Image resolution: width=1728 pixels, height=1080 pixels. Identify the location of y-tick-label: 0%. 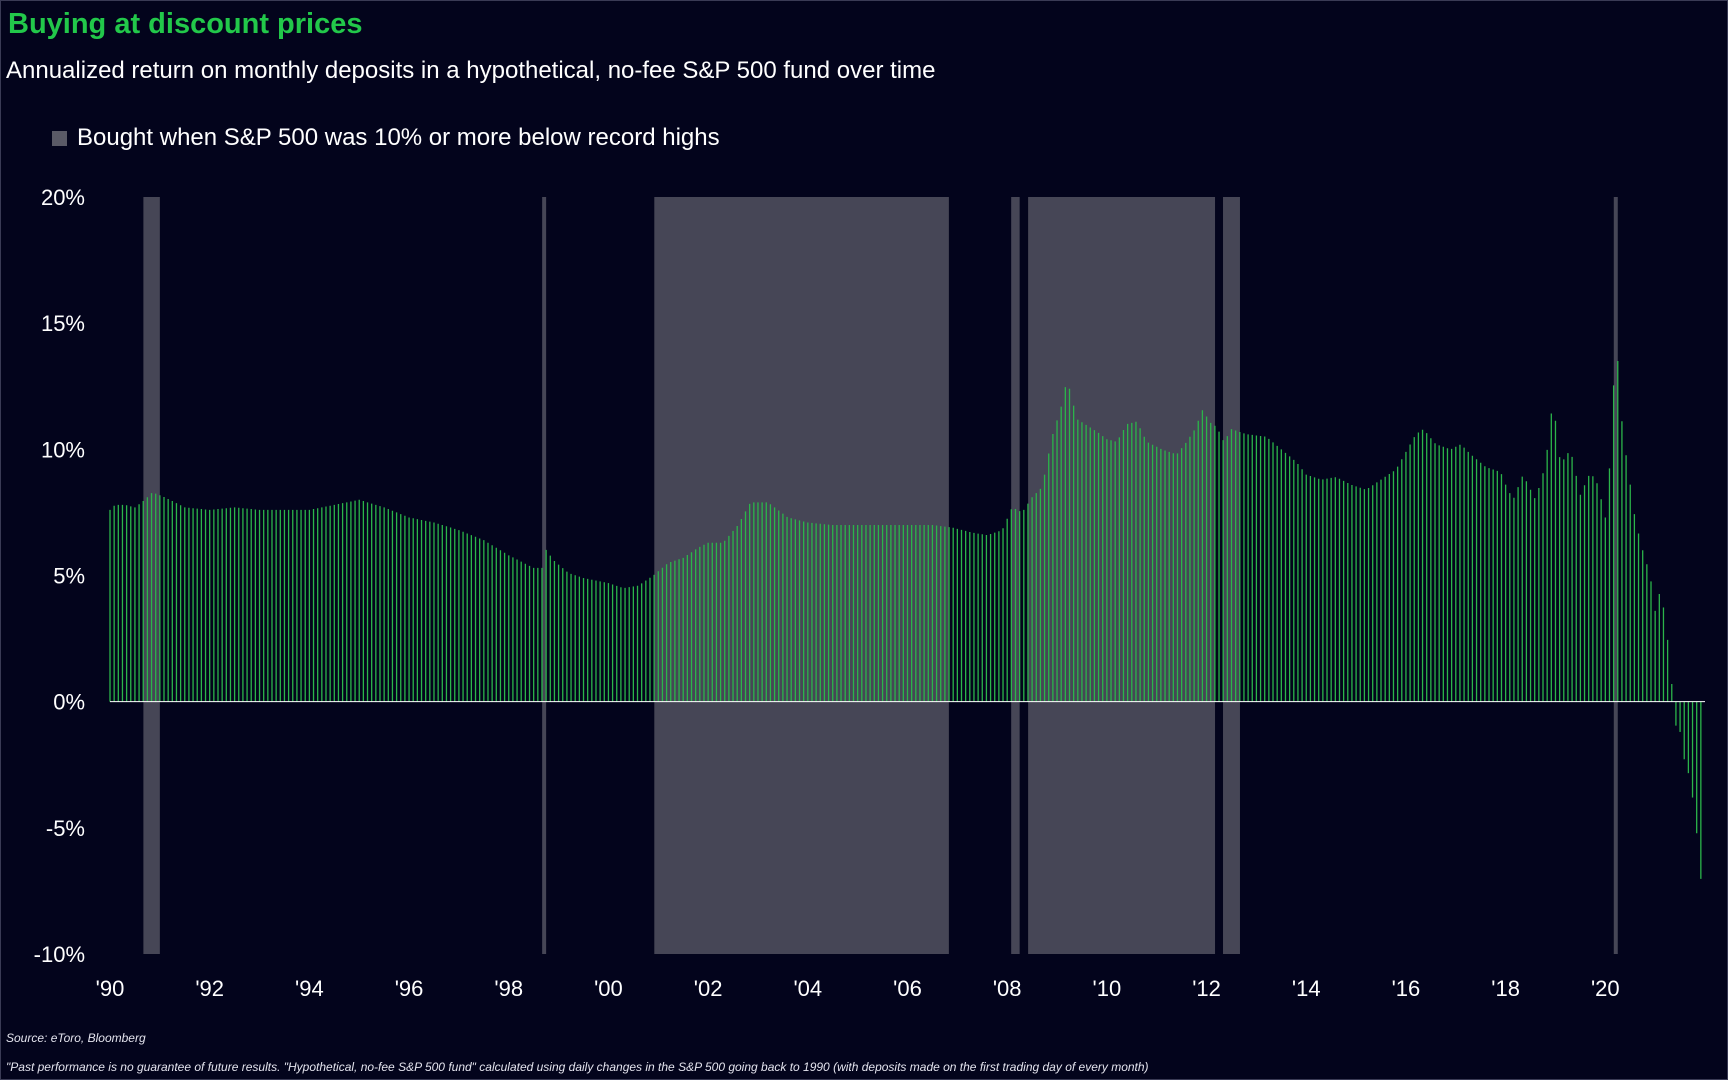
(69, 702).